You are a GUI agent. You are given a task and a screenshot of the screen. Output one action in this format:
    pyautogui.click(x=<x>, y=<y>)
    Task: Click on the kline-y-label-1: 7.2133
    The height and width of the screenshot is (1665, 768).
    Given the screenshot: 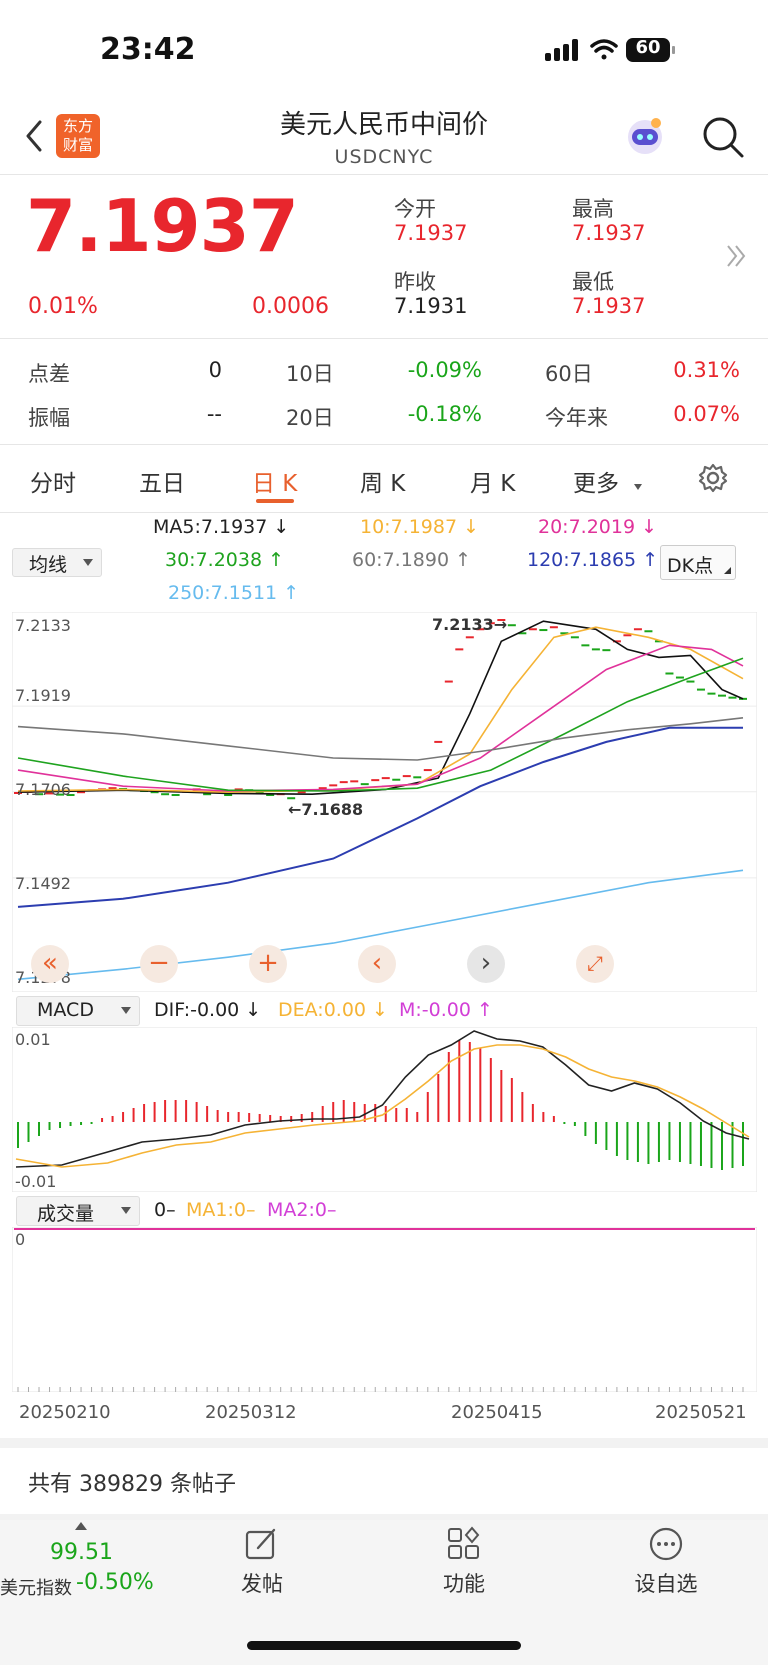 What is the action you would take?
    pyautogui.click(x=43, y=625)
    